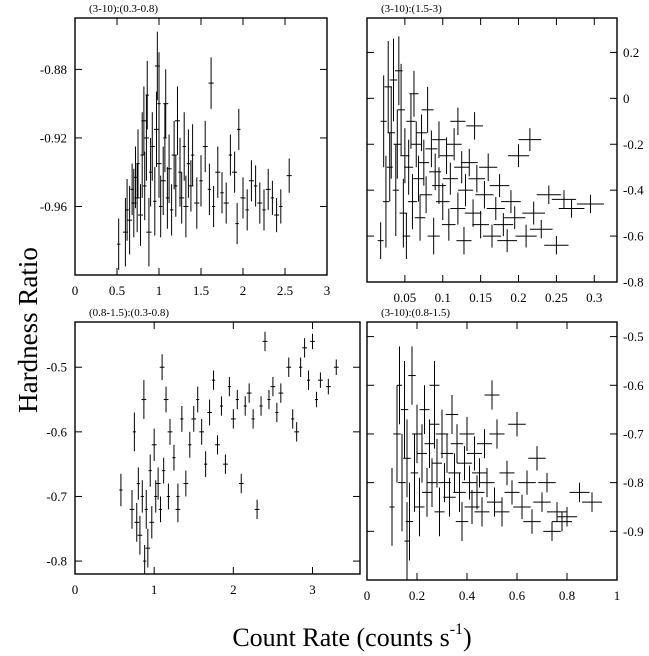 The image size is (649, 656). Describe the element at coordinates (415, 313) in the screenshot. I see `panel-title: (3-10):(0.8-1.5)` at that location.